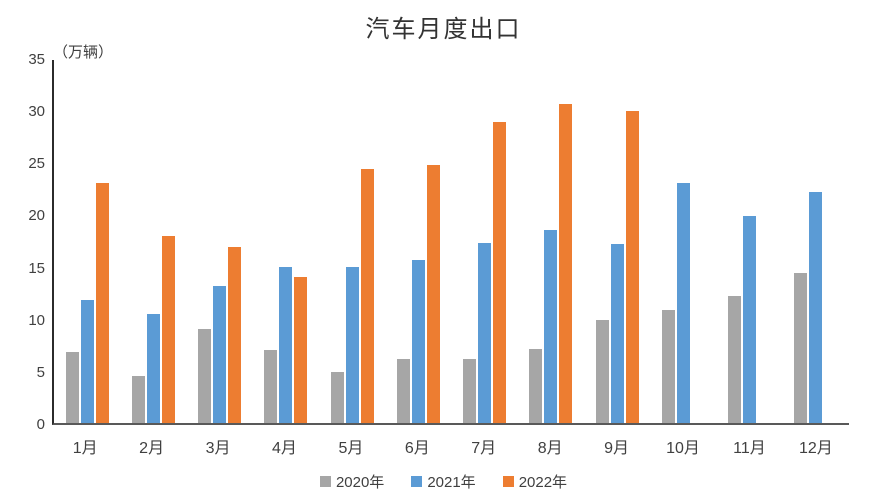 The height and width of the screenshot is (501, 887). I want to click on y-tick-label-25: 25, so click(36, 164).